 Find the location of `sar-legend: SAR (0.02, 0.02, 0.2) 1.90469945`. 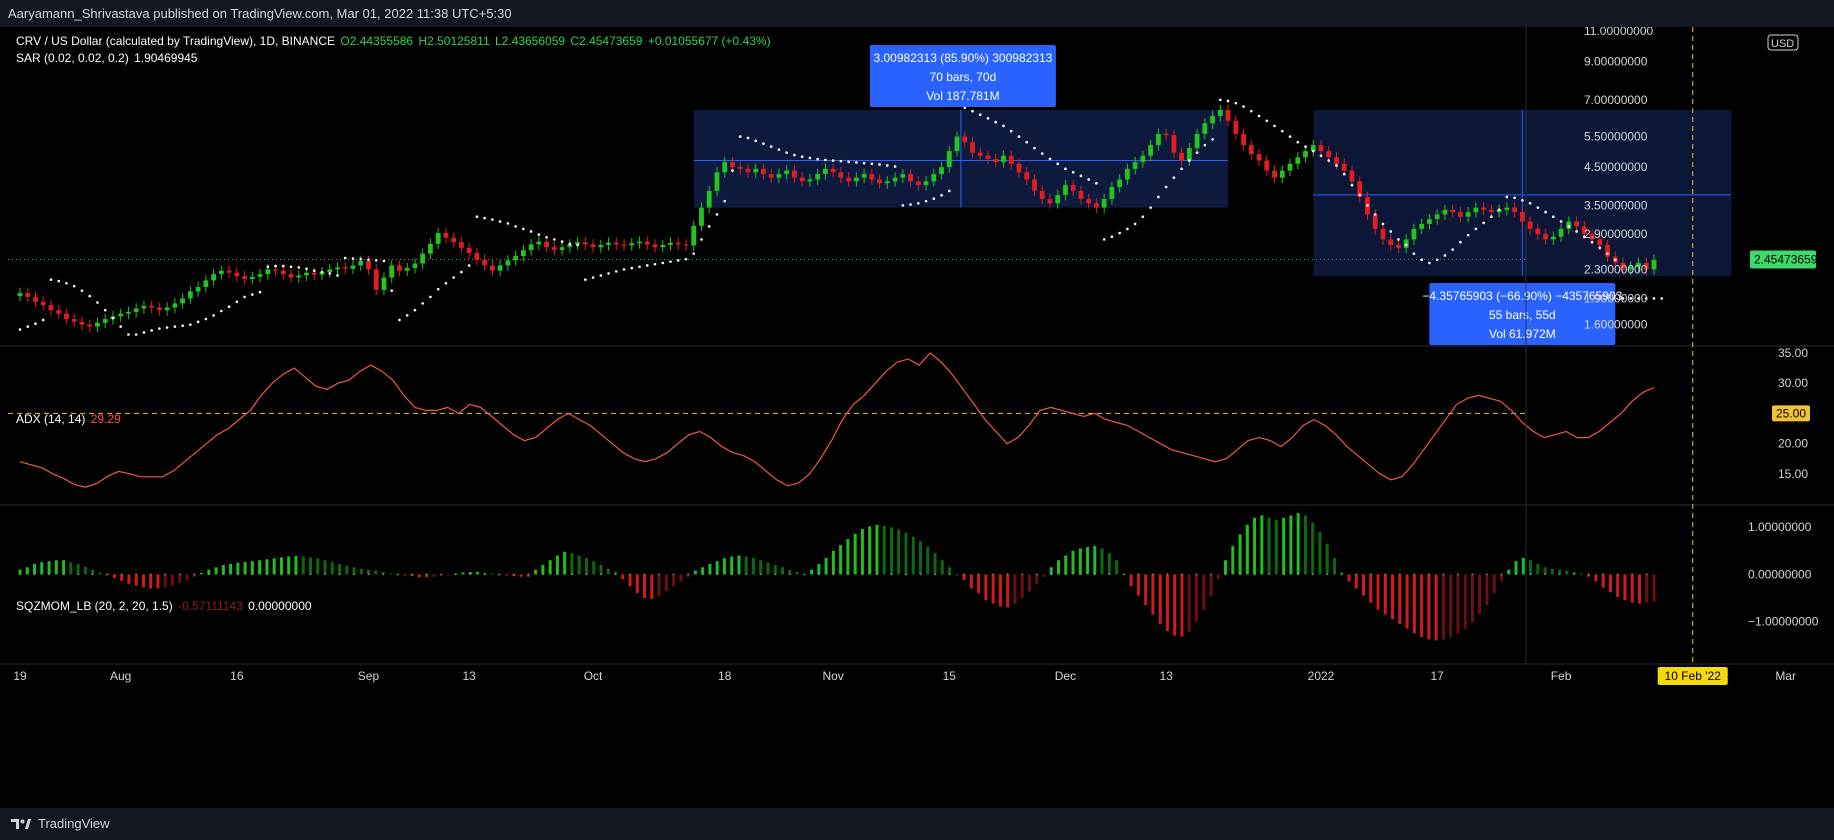

sar-legend: SAR (0.02, 0.02, 0.2) 1.90469945 is located at coordinates (107, 58).